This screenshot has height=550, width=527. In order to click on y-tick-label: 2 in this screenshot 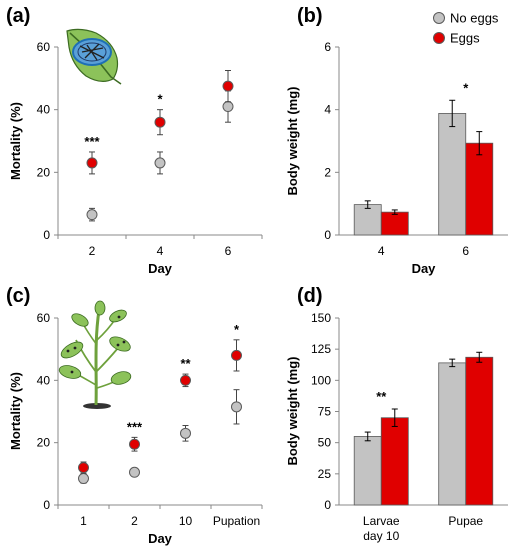, I will do `click(327, 172)`.